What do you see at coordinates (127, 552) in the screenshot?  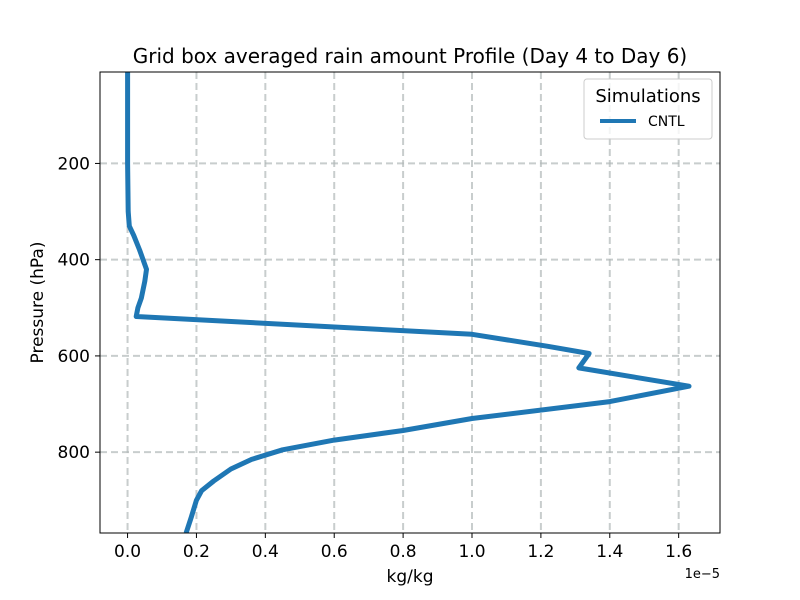 I see `x-tick-label: 0.0` at bounding box center [127, 552].